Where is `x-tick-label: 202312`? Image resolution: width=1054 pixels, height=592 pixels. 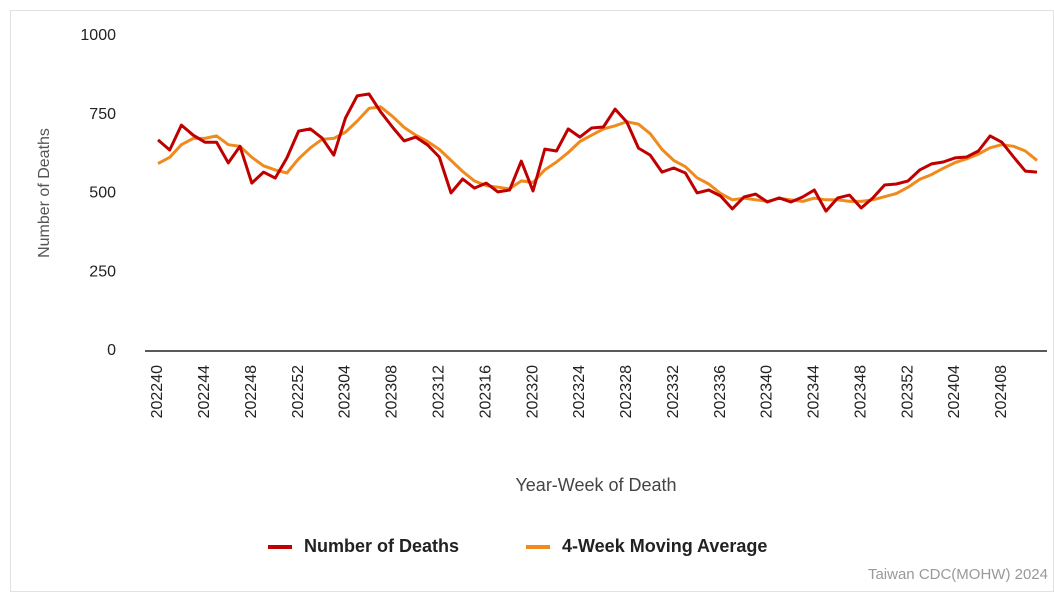
x-tick-label: 202312 is located at coordinates (438, 391).